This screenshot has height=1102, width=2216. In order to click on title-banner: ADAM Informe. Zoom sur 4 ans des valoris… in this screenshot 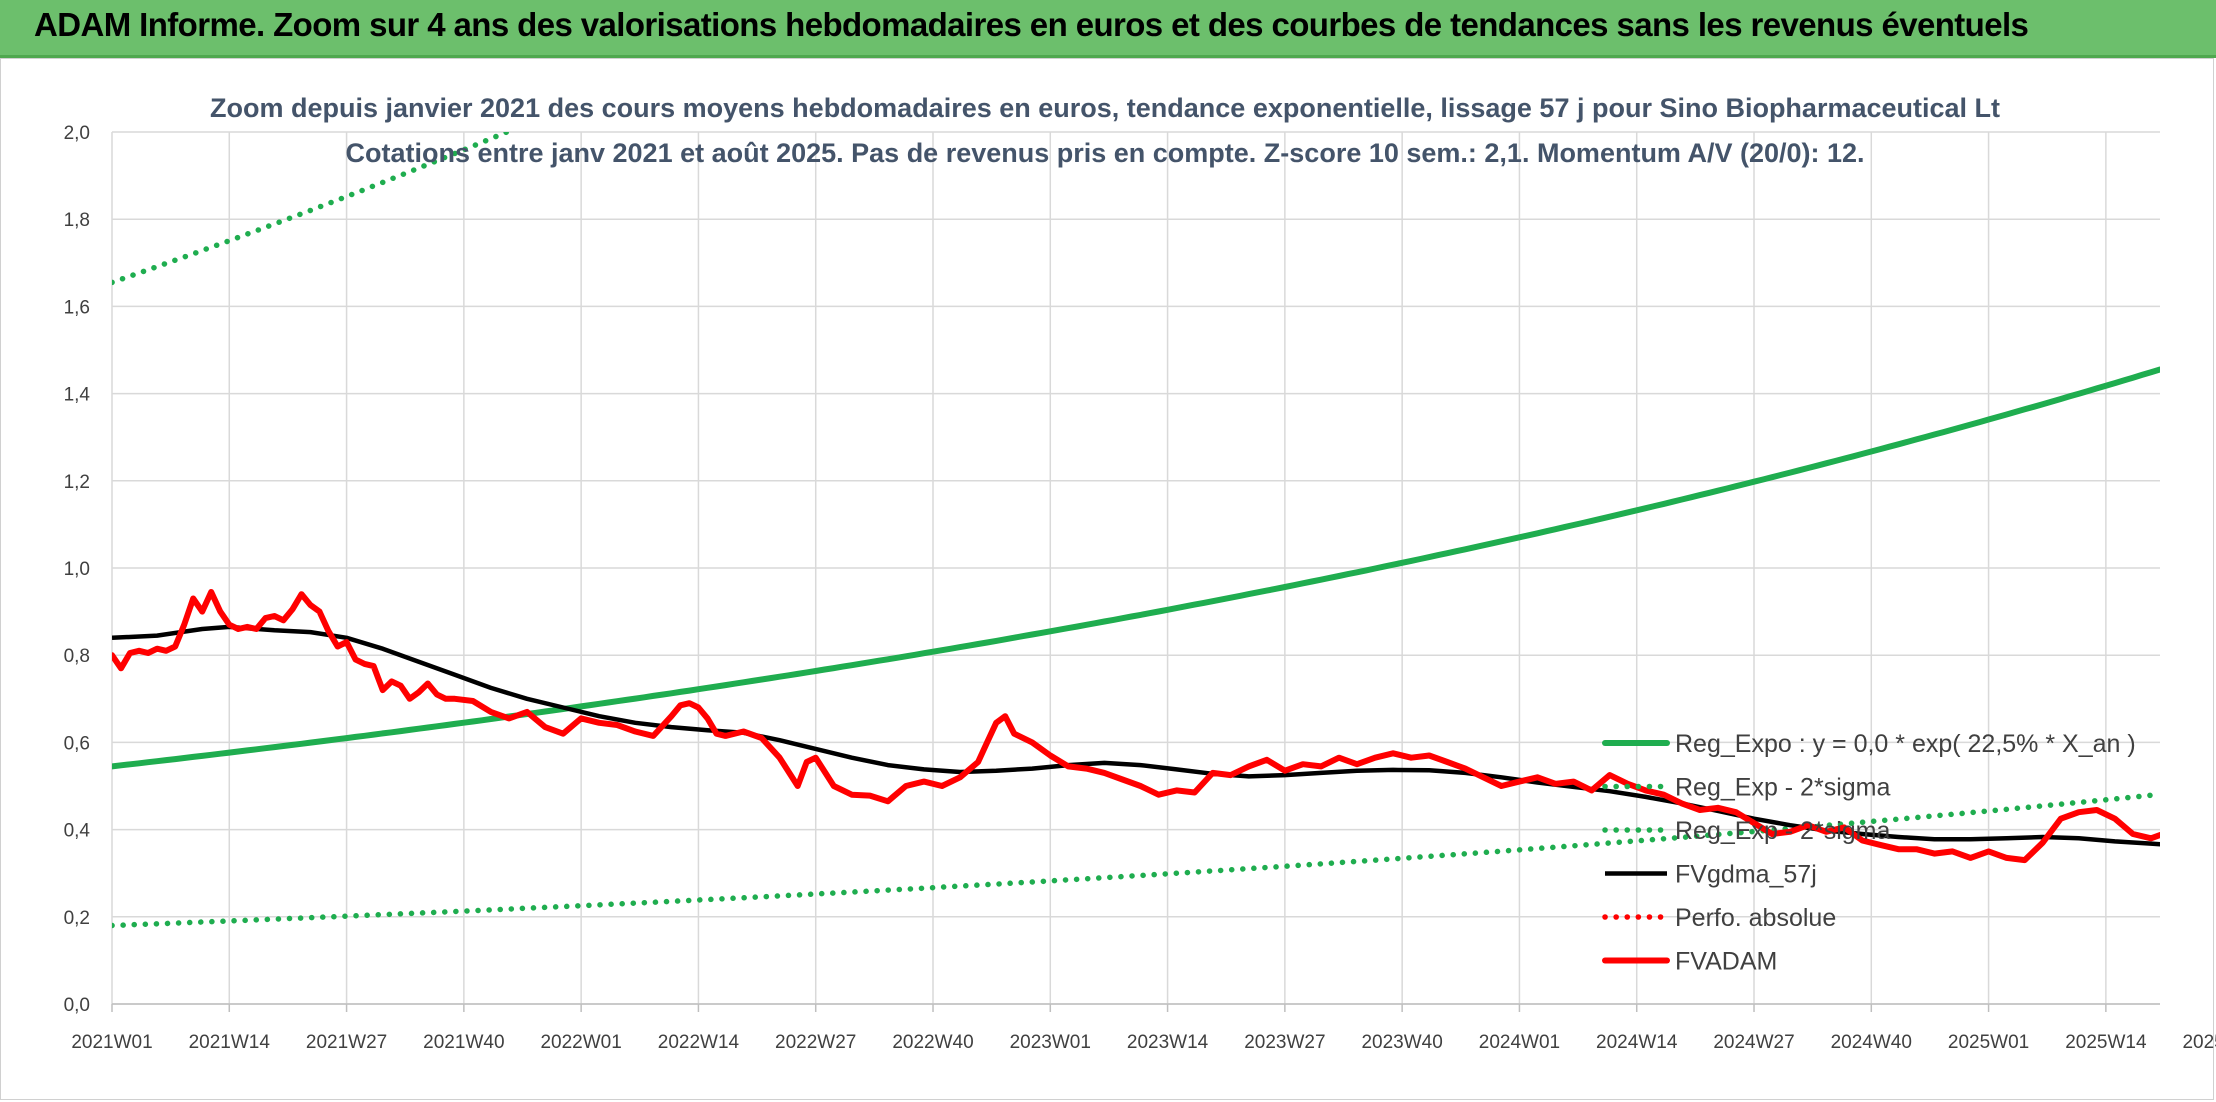, I will do `click(1108, 29)`.